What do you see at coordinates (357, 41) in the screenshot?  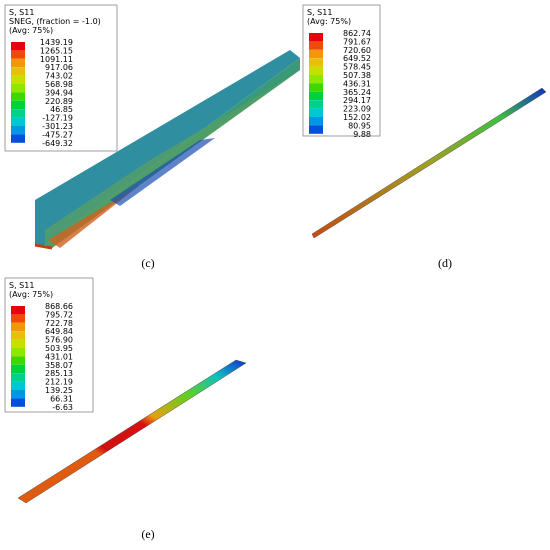 I see `legend-value: 791.67` at bounding box center [357, 41].